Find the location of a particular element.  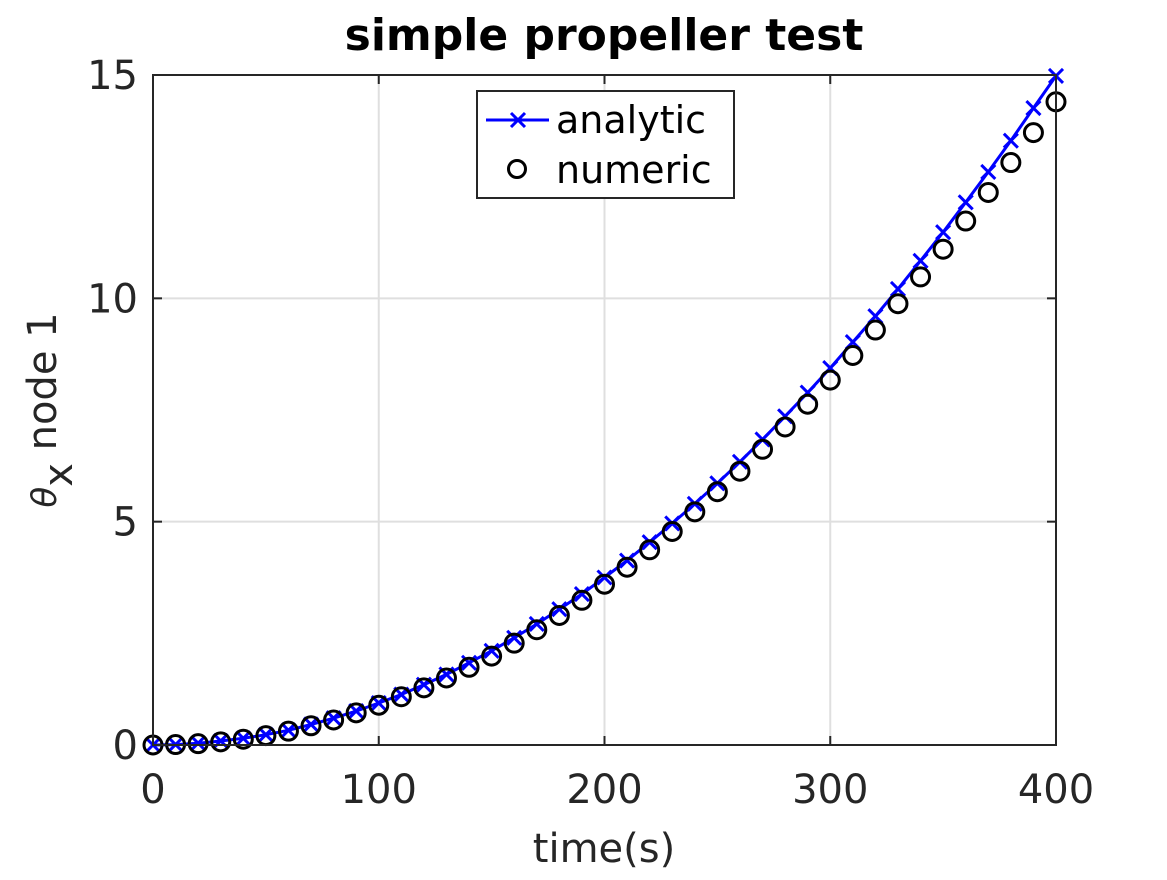

x-tick-label: 400 is located at coordinates (1056, 790).